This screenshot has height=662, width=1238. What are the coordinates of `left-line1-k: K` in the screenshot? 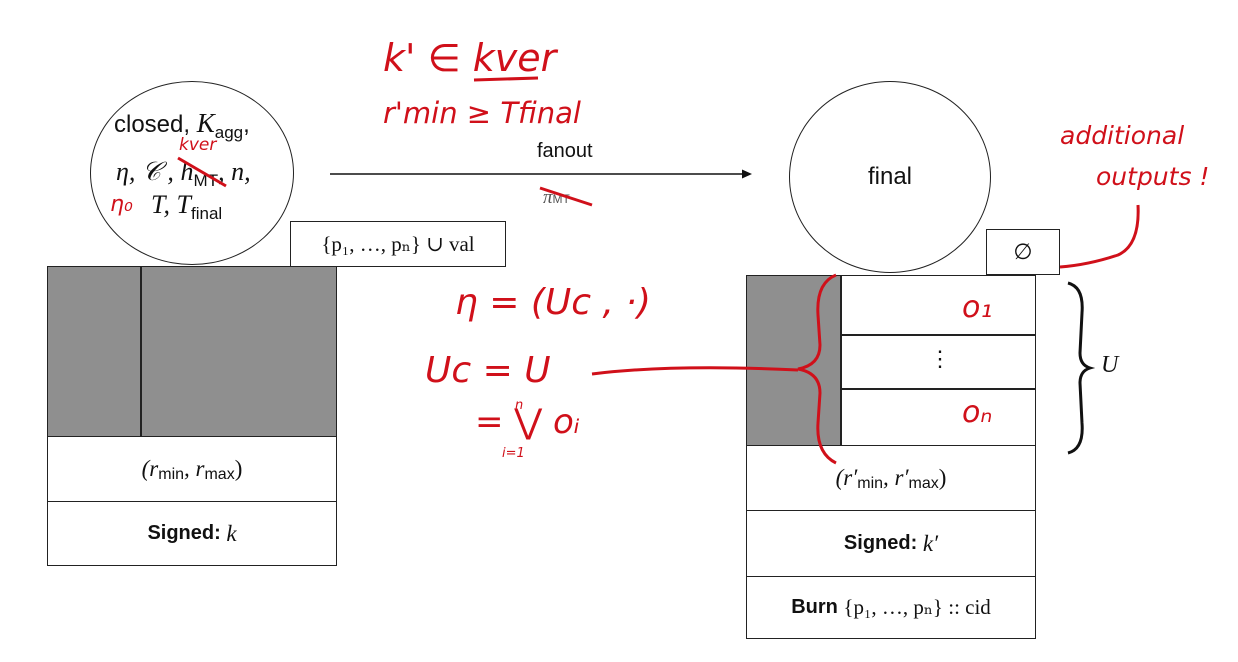 It's located at (205, 123).